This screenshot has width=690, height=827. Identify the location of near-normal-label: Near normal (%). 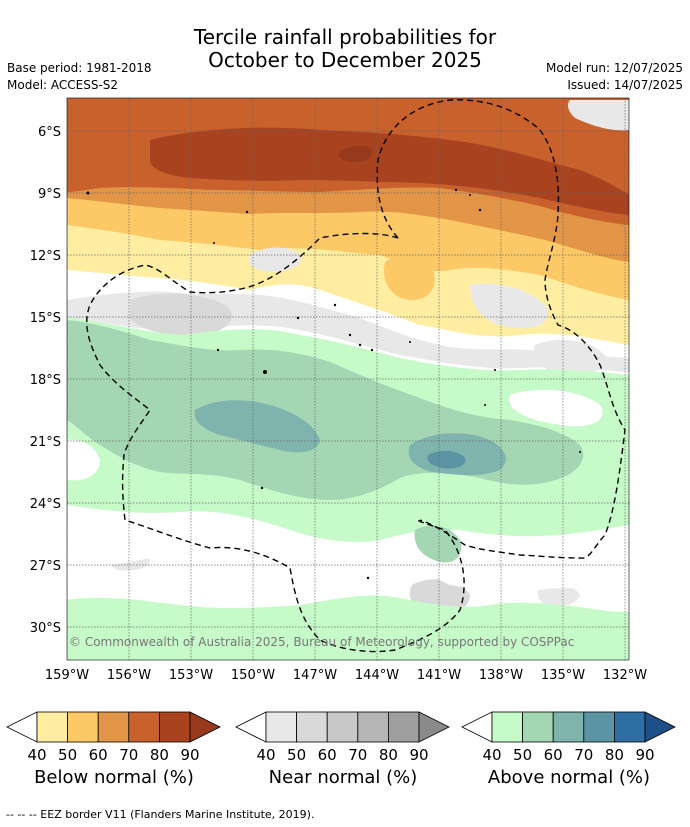
(343, 777).